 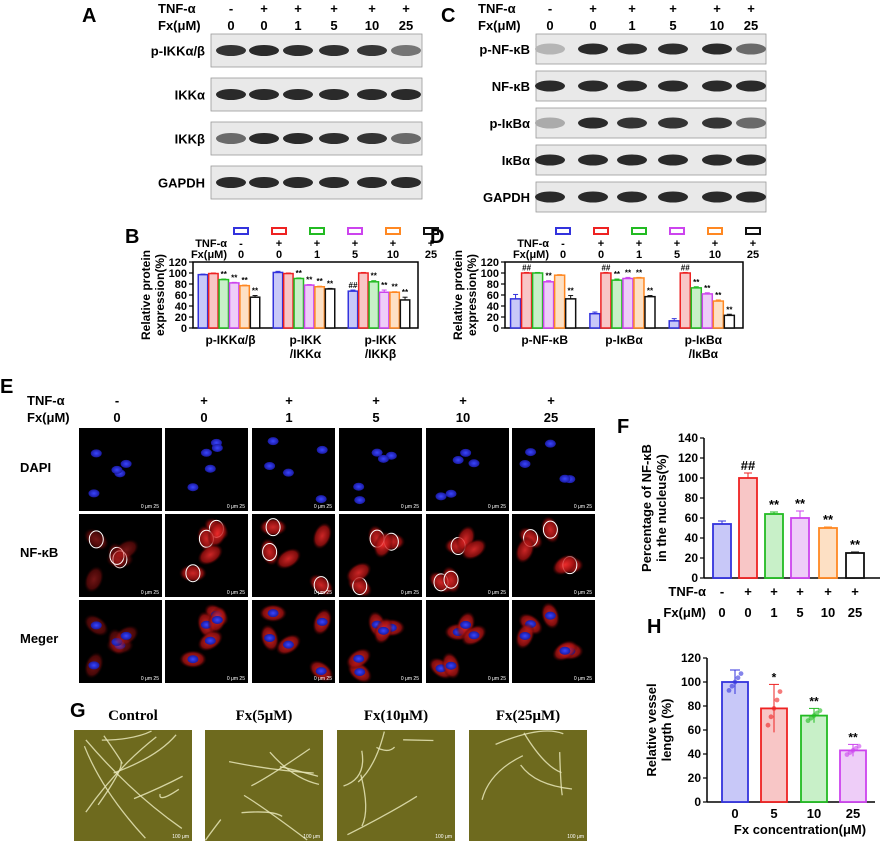 What do you see at coordinates (39, 638) in the screenshot?
I see `row-label: Meger` at bounding box center [39, 638].